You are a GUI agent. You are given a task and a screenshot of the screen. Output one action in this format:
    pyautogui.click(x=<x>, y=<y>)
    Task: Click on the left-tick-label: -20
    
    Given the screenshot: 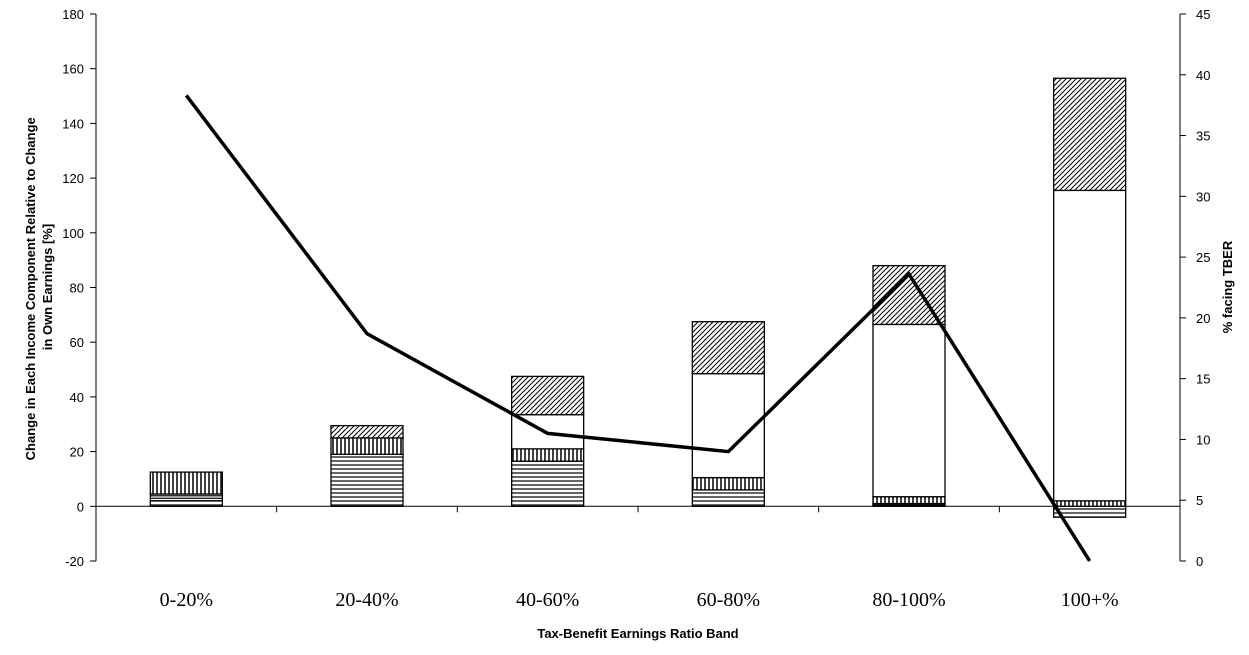 What is the action you would take?
    pyautogui.click(x=74, y=561)
    